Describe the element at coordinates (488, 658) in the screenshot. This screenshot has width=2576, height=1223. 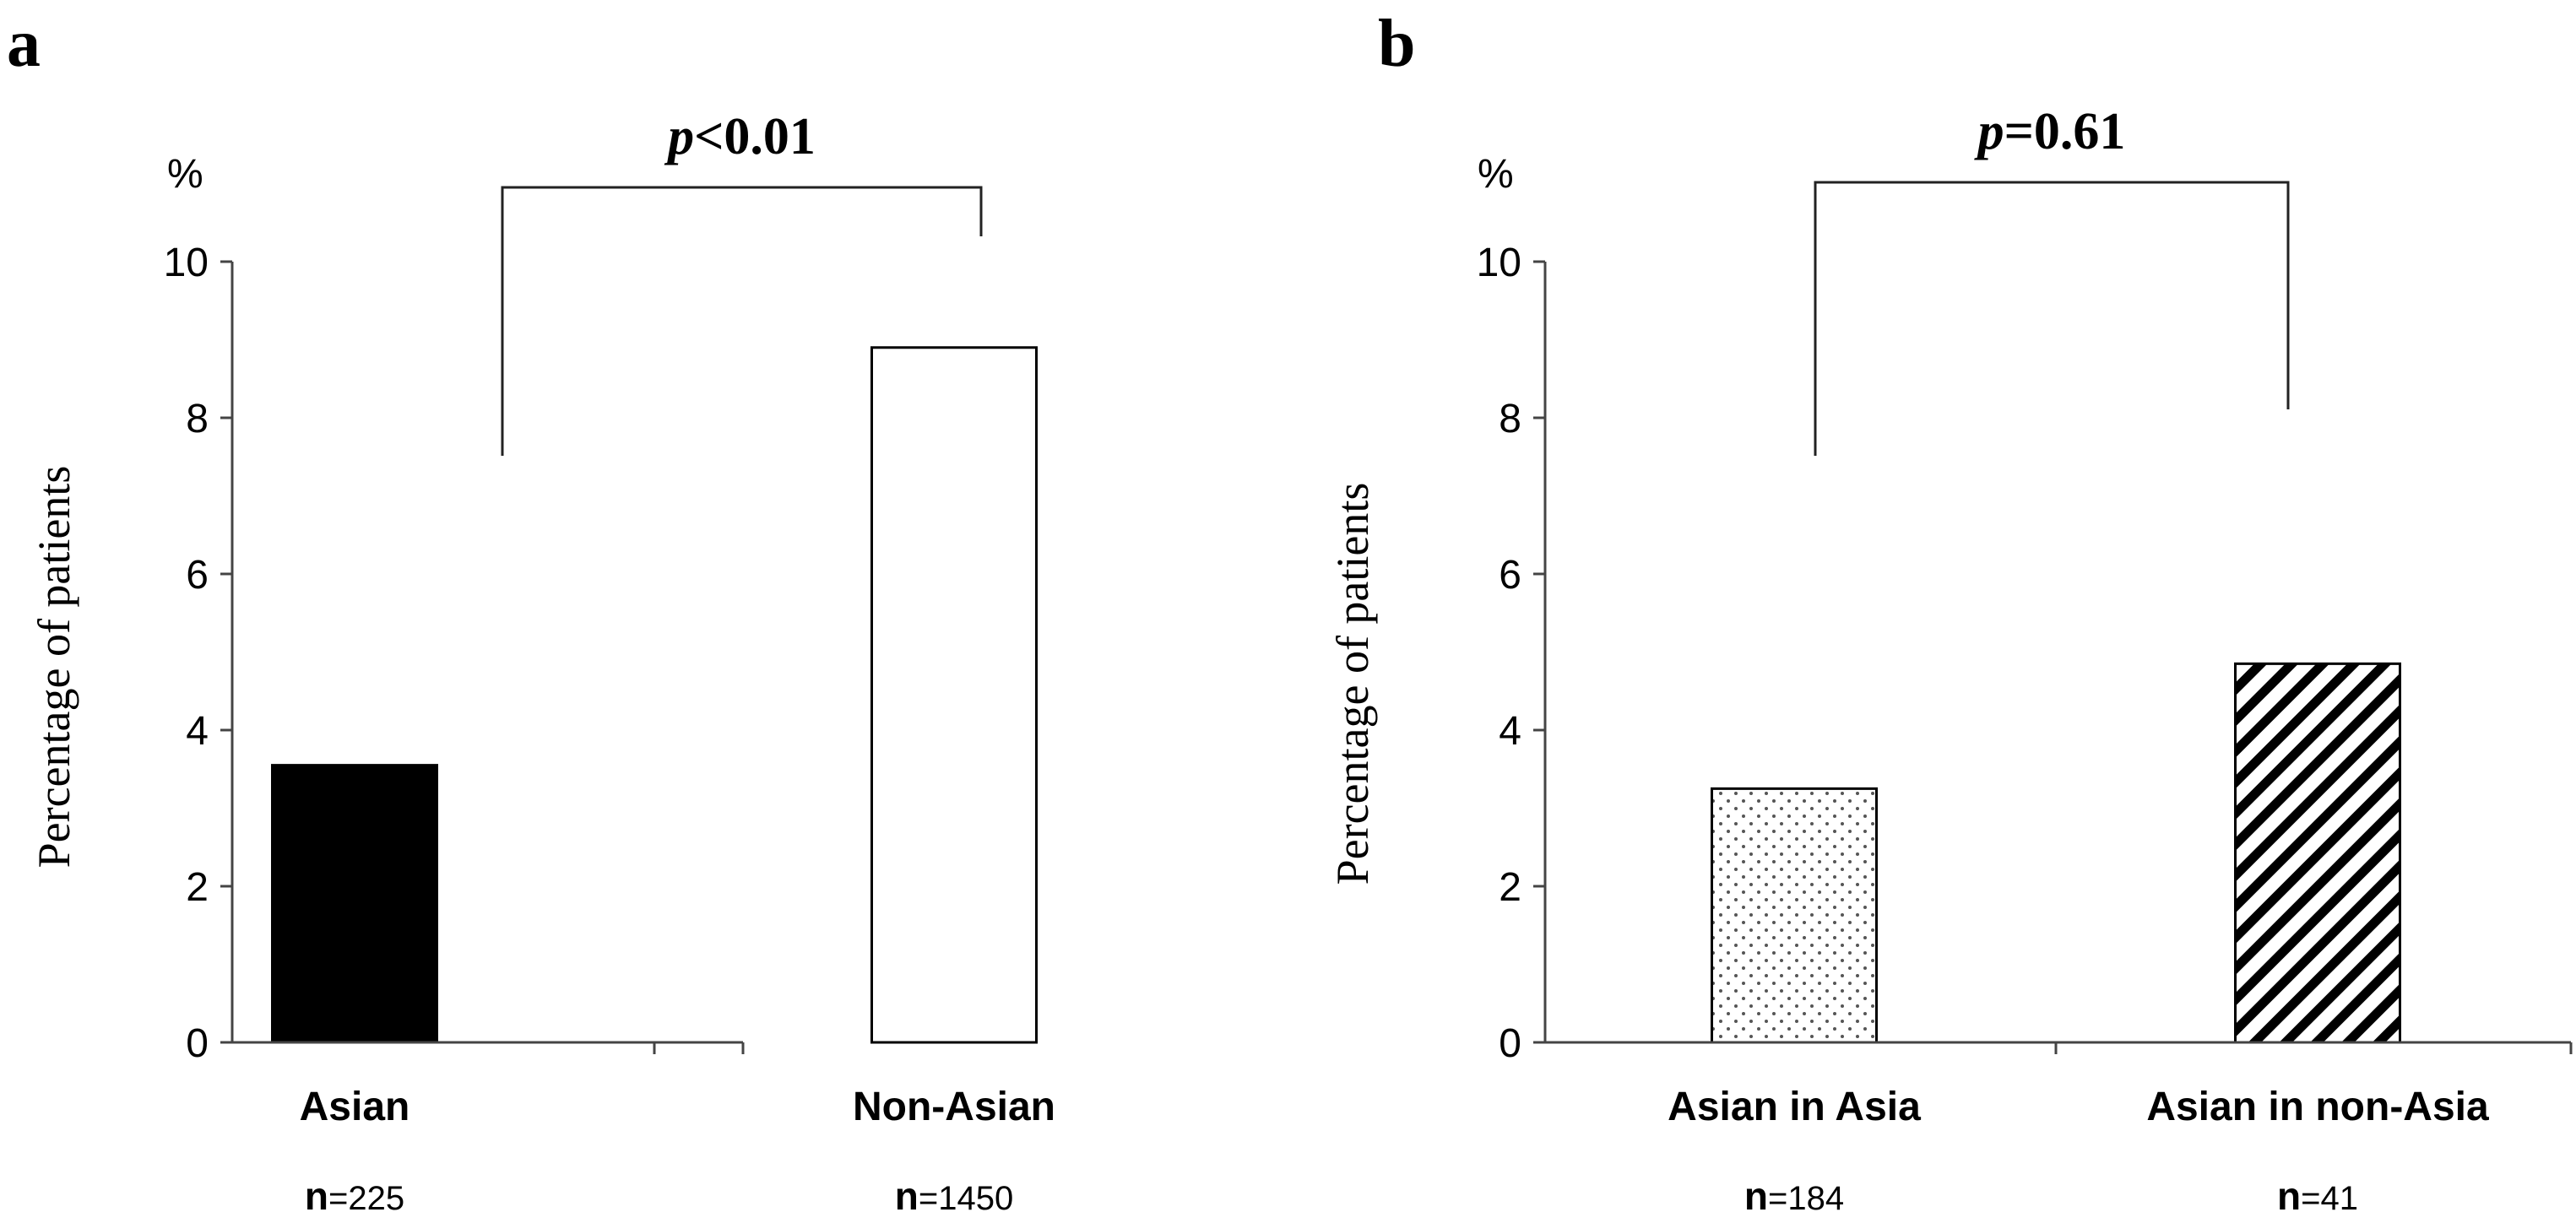
I see `axes` at that location.